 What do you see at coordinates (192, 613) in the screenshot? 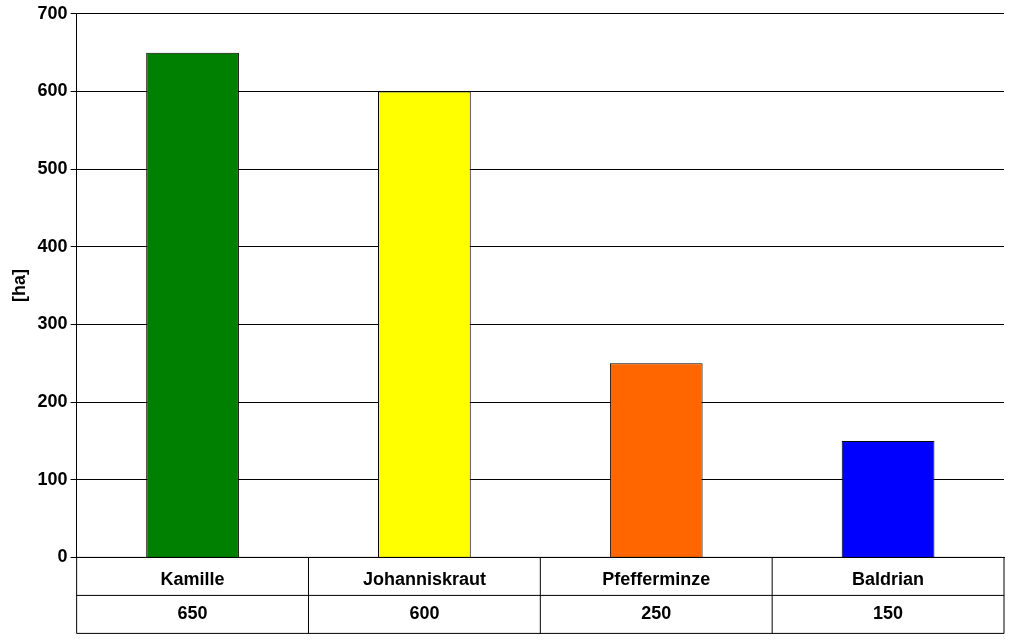
I see `data-label: 650` at bounding box center [192, 613].